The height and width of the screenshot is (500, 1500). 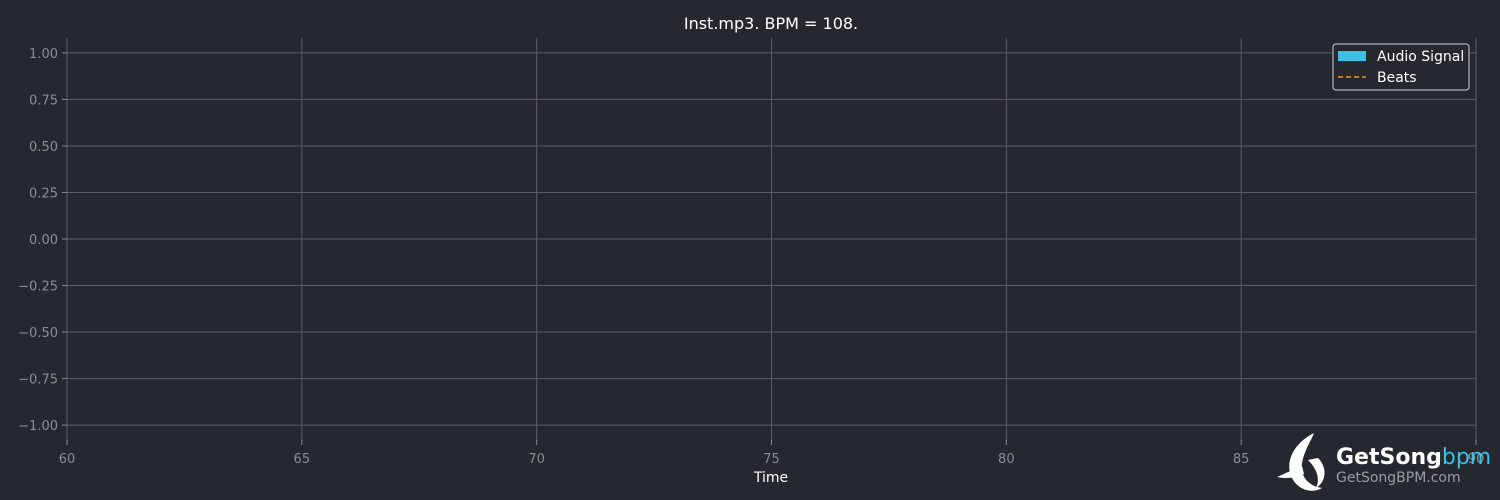 What do you see at coordinates (38, 380) in the screenshot?
I see `y-tick-label: −0.75` at bounding box center [38, 380].